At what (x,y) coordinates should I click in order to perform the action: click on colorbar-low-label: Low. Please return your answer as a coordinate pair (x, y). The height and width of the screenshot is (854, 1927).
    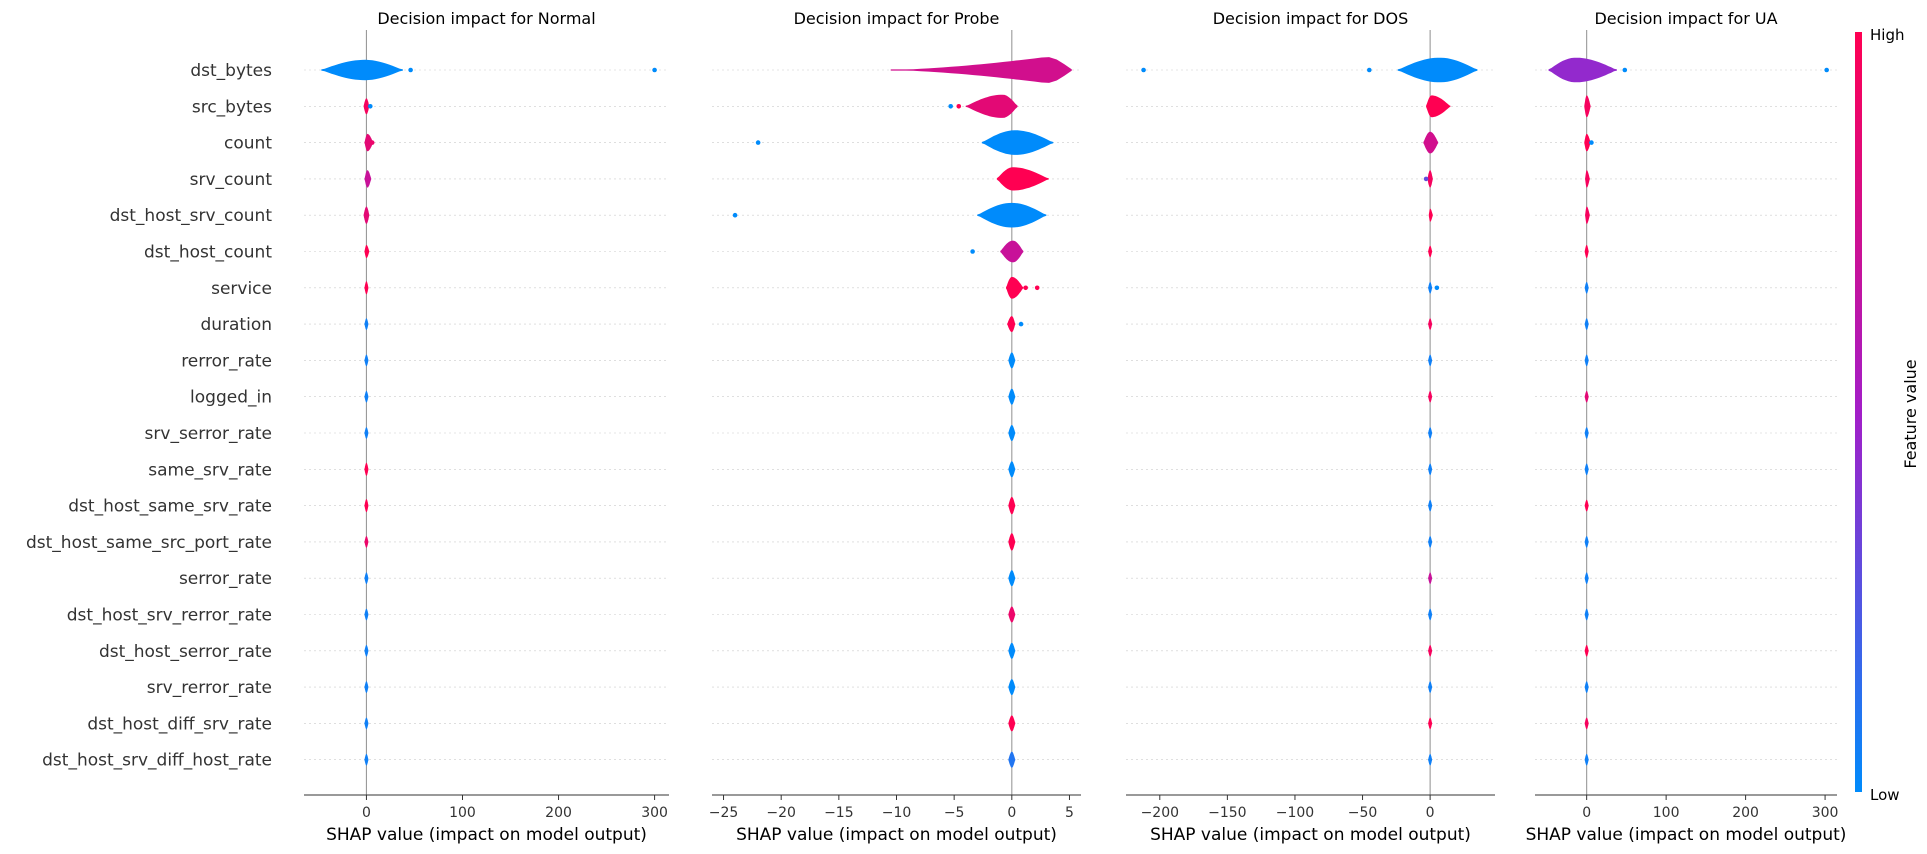
    Looking at the image, I should click on (1885, 795).